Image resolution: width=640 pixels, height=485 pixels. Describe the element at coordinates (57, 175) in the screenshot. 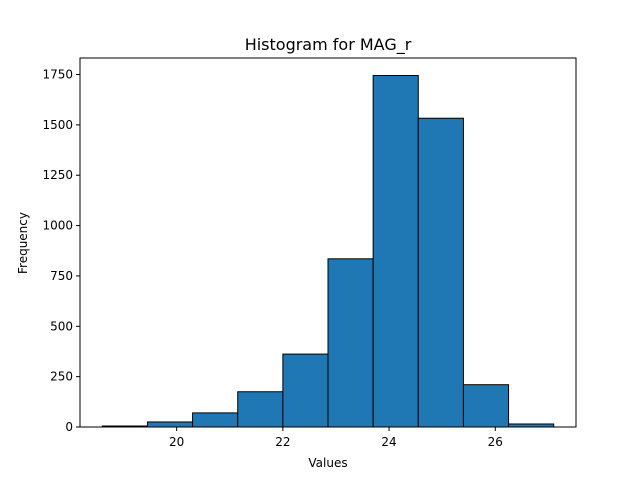

I see `y-tick-label: 1250` at that location.